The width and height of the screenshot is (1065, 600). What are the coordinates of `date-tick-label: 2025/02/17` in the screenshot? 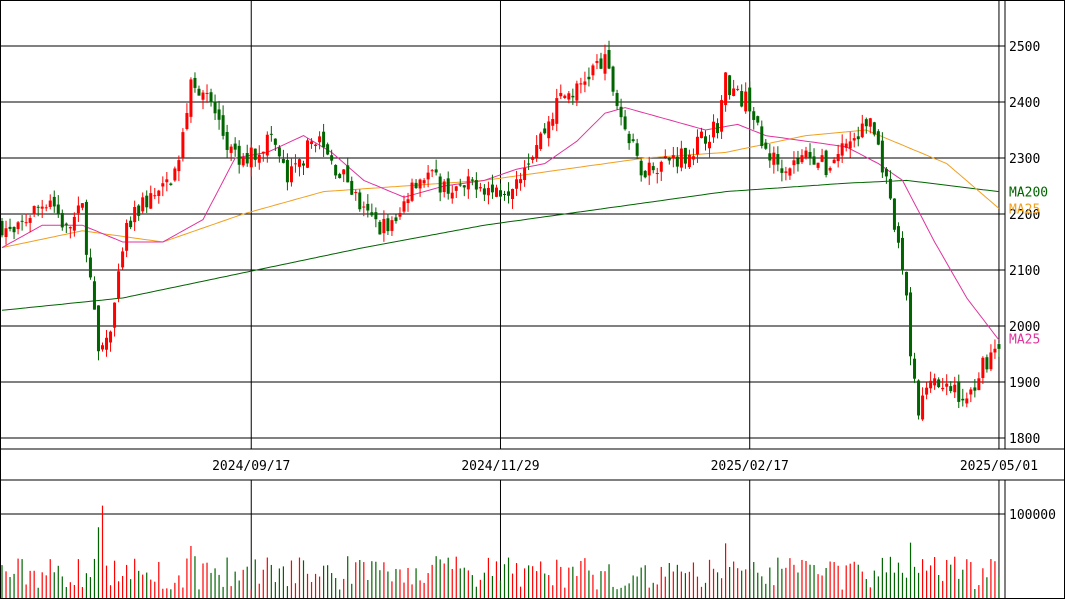 It's located at (750, 466).